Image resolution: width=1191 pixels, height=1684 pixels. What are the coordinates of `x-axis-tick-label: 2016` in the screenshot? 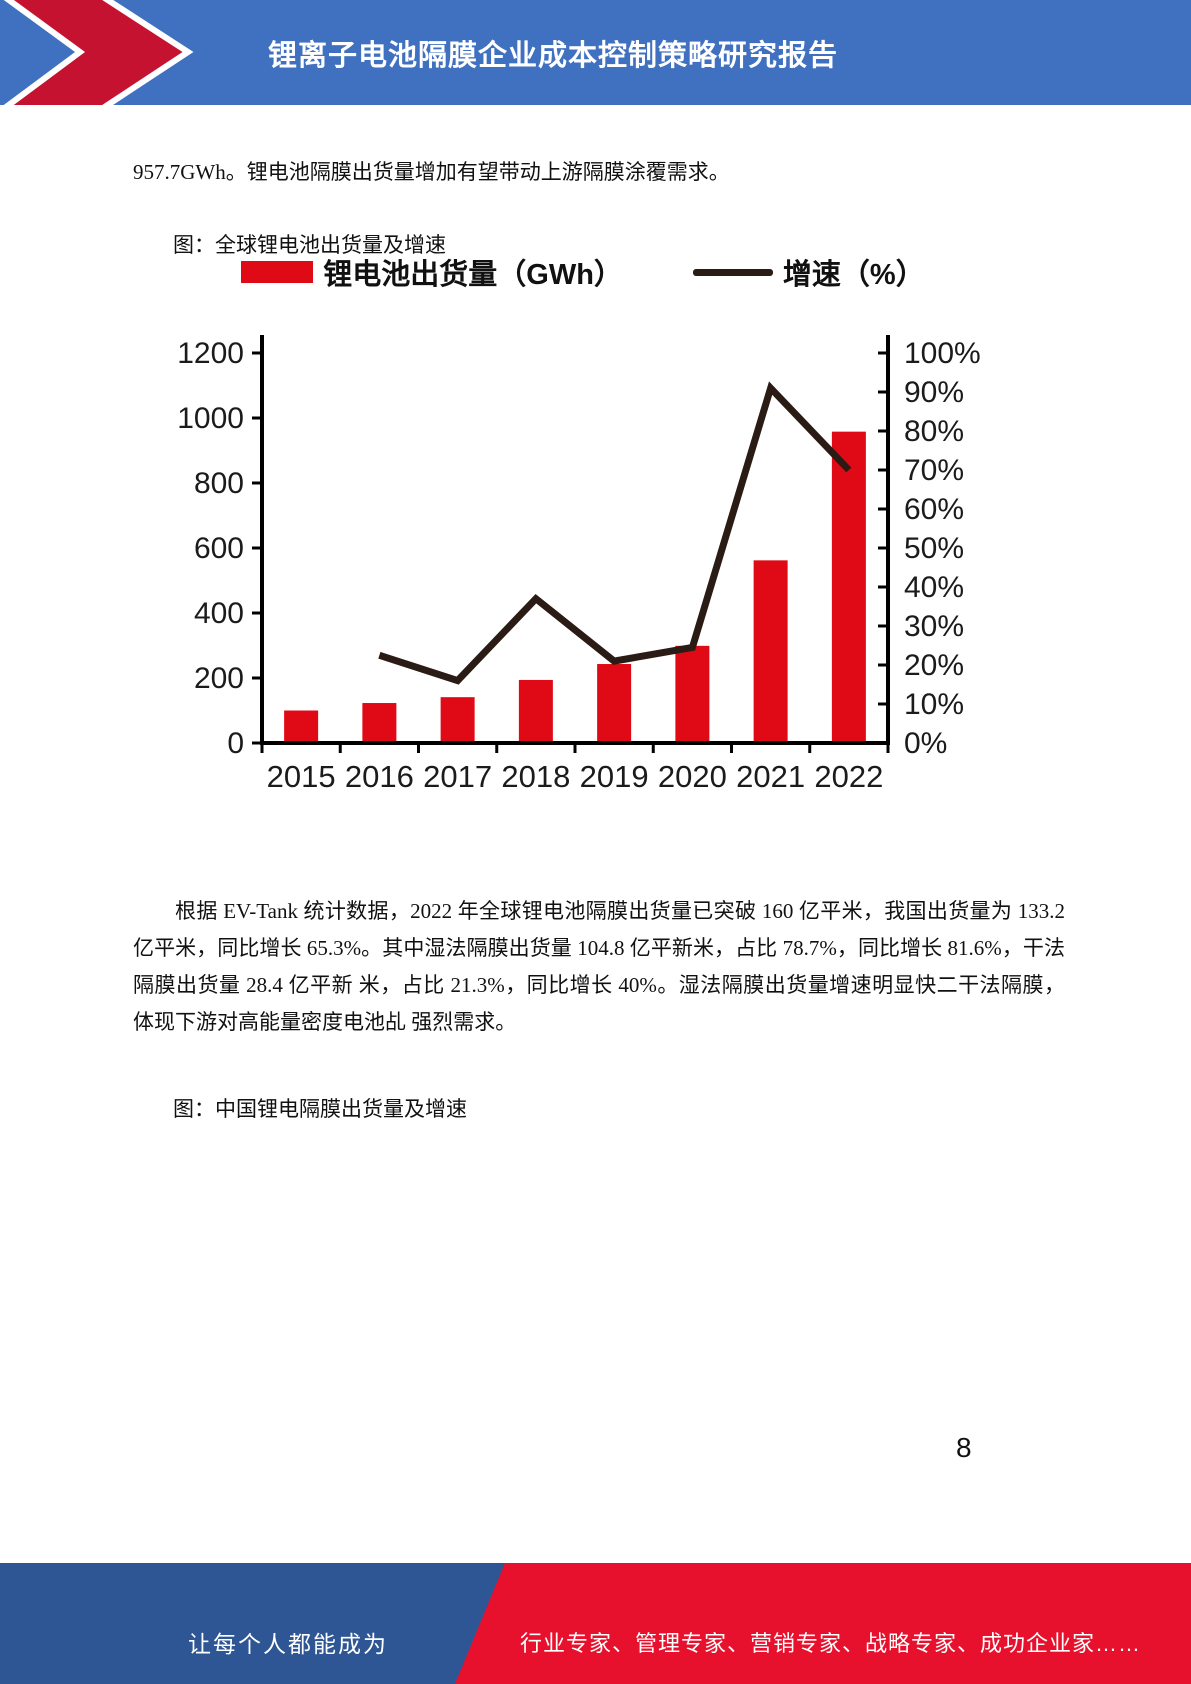 It's located at (379, 776).